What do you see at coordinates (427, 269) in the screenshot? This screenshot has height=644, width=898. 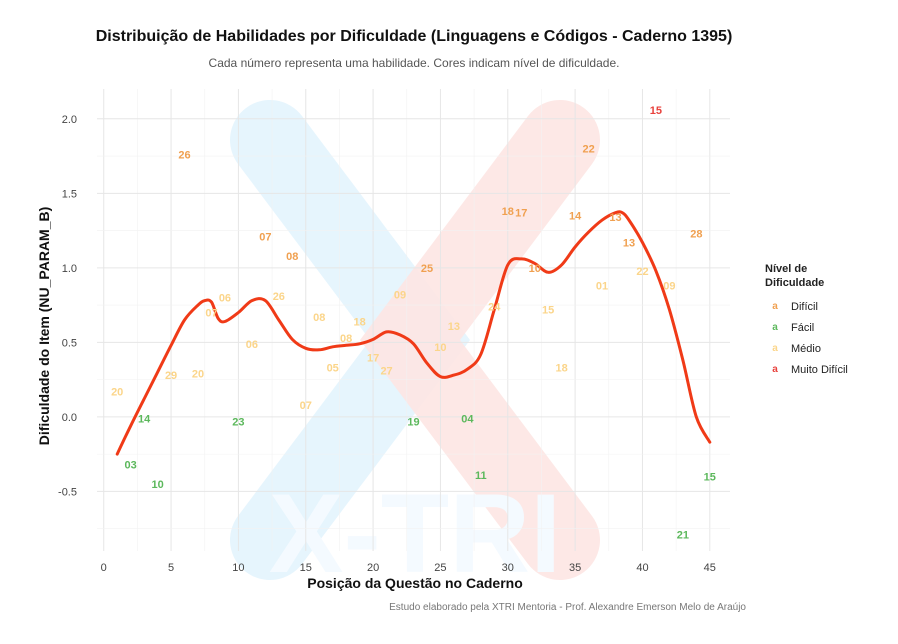 I see `data-point-label: 25` at bounding box center [427, 269].